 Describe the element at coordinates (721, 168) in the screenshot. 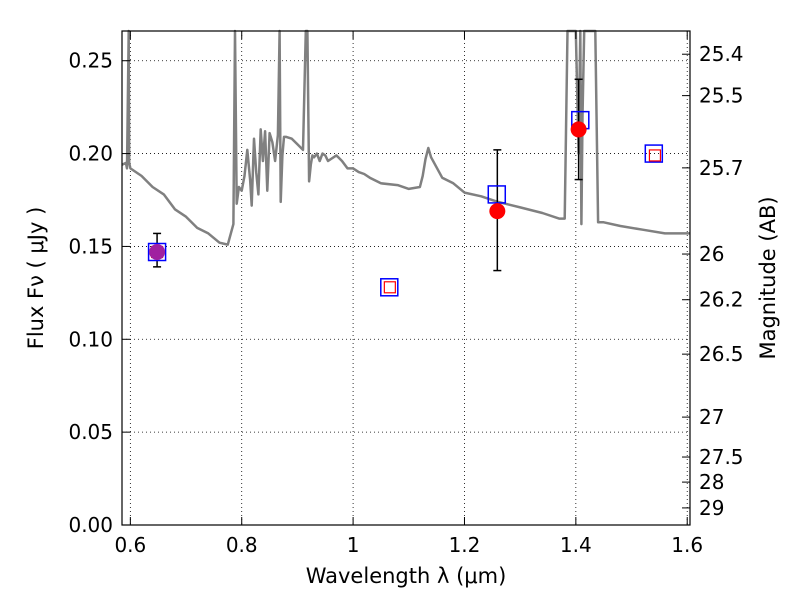

I see `y2-tick-label: 25.7` at that location.